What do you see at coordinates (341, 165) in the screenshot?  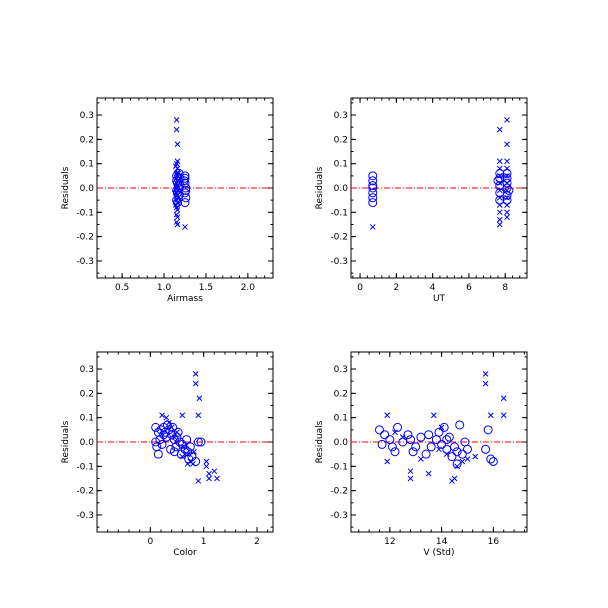 I see `y-tick-label: 0.1` at bounding box center [341, 165].